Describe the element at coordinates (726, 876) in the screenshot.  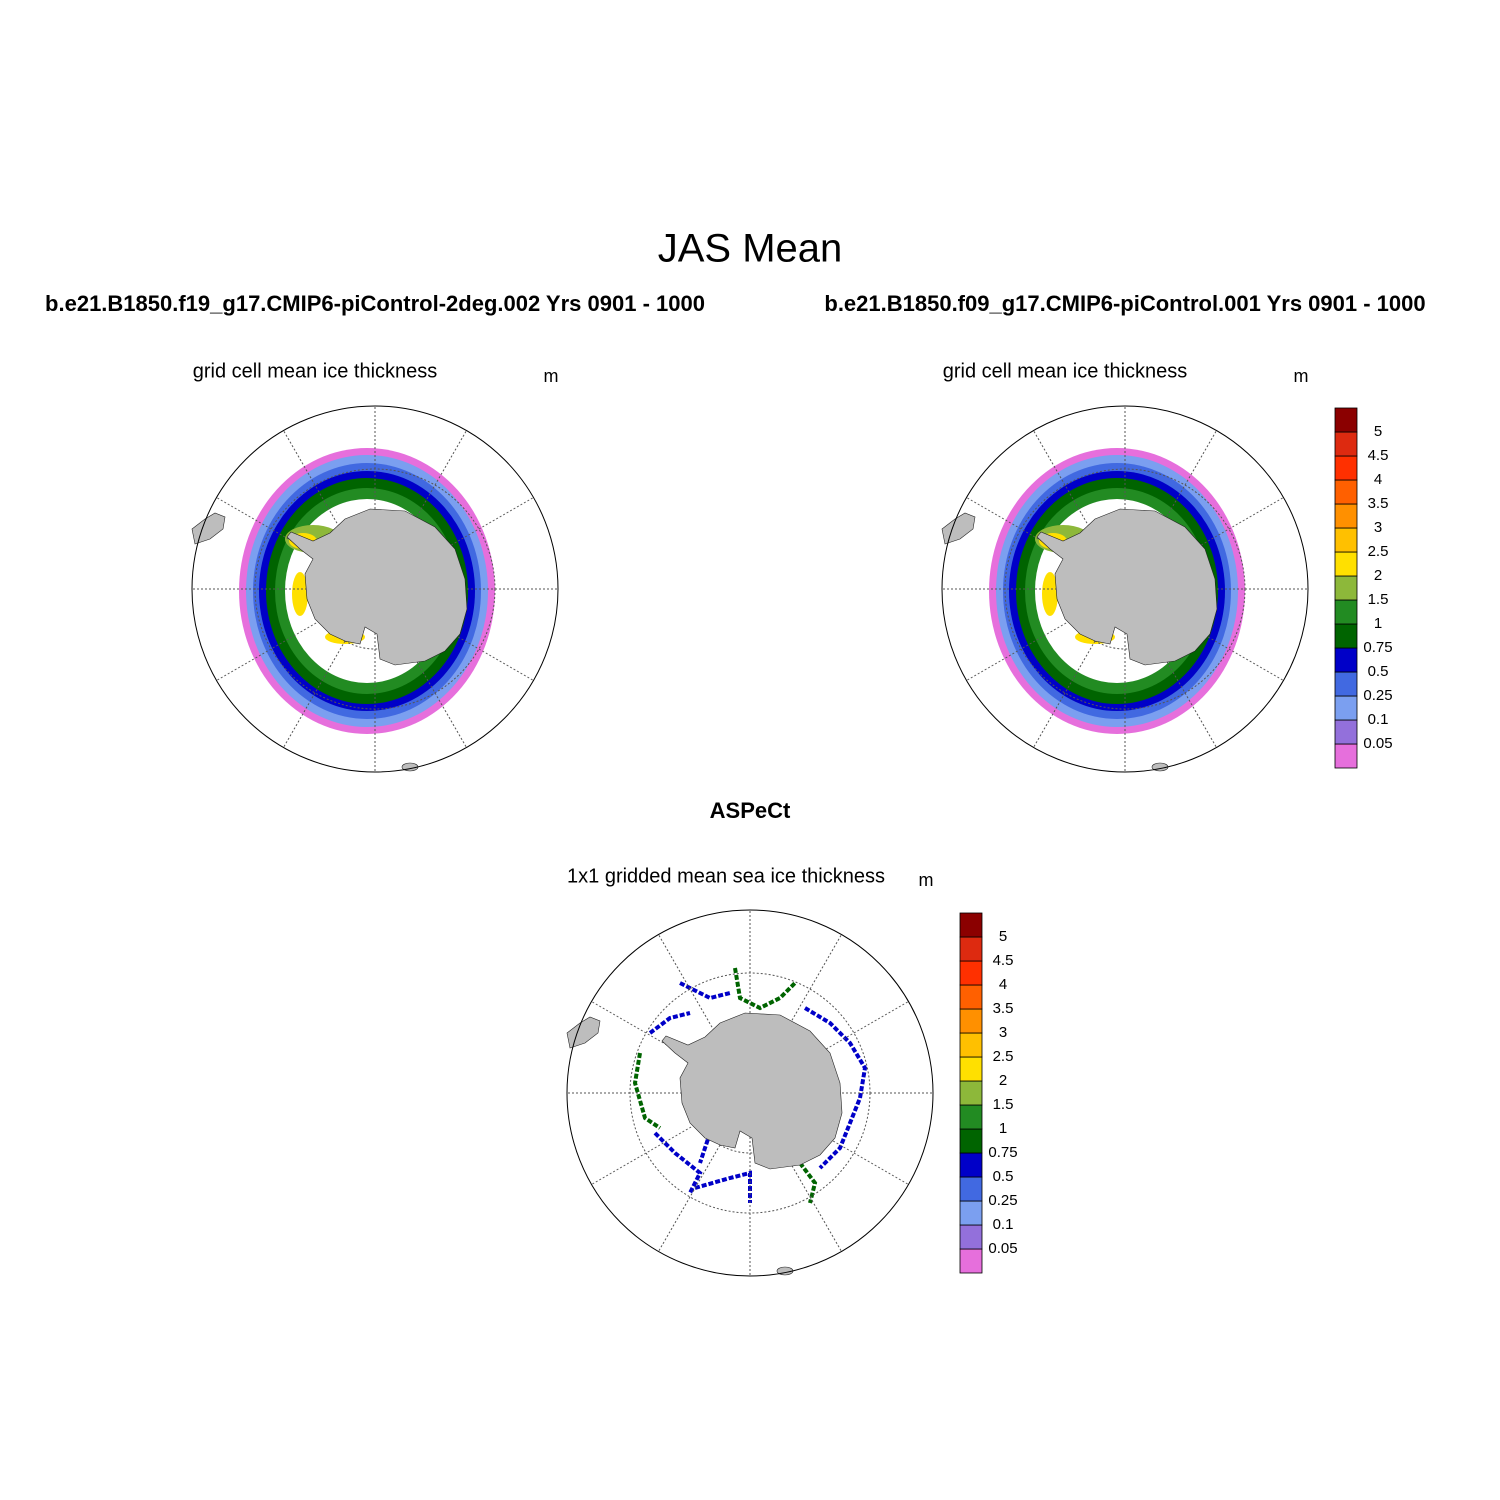
I see `panel-subtitle: 1x1 gridded mean sea ice thickness` at that location.